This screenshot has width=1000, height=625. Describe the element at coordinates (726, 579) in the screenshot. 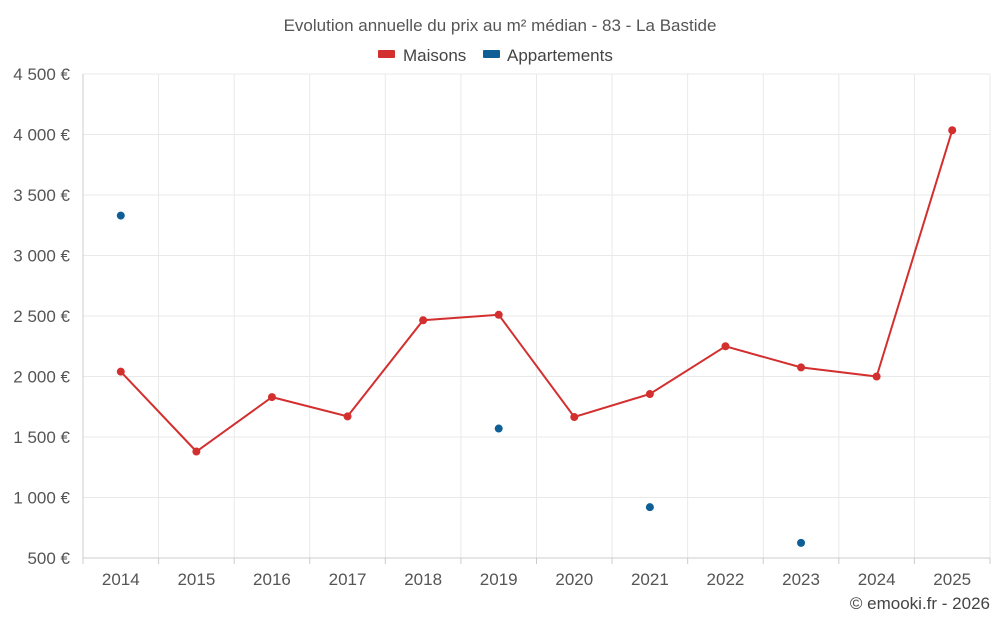

I see `x-tick-label: 2022` at that location.